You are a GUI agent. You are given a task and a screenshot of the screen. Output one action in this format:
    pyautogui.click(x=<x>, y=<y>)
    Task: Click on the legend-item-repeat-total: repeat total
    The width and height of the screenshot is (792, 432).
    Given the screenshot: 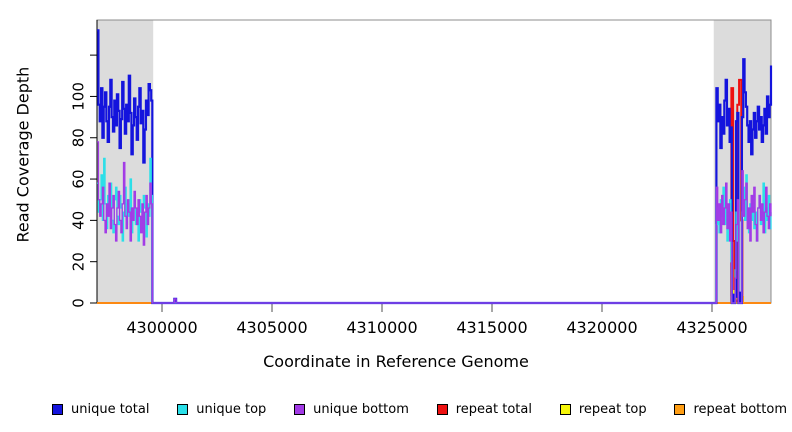 What is the action you would take?
    pyautogui.click(x=484, y=409)
    